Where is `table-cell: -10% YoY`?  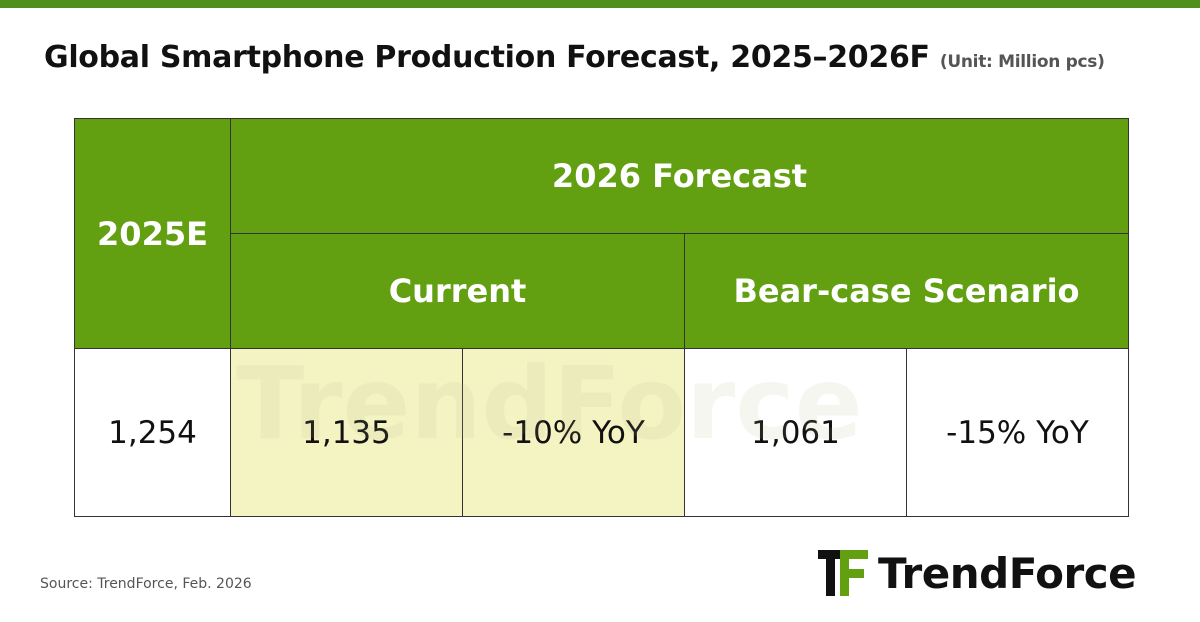
table-cell: -10% YoY is located at coordinates (573, 432).